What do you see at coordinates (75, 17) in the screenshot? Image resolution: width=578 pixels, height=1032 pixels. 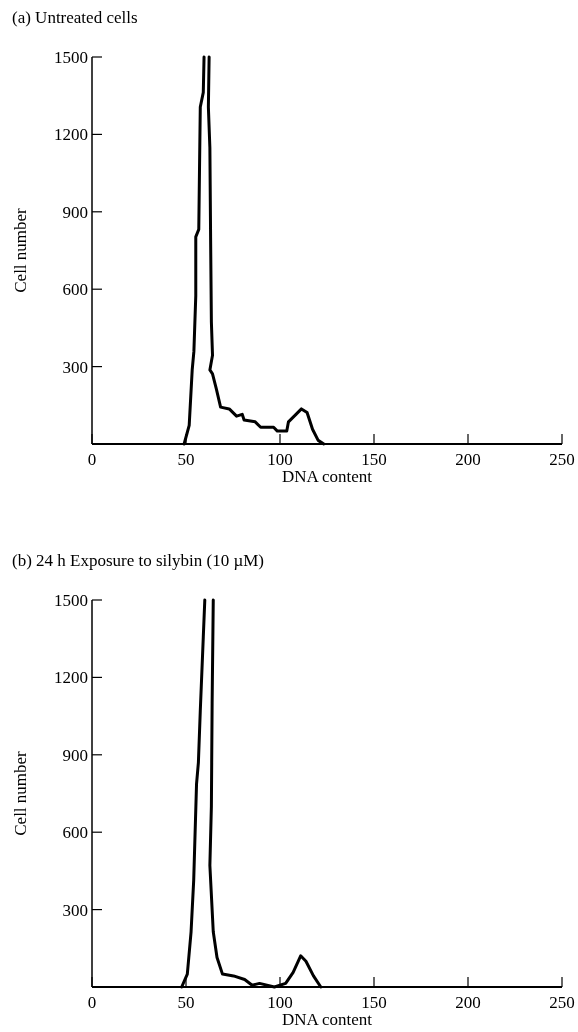 I see `chart-title: (a) Untreated cells` at bounding box center [75, 17].